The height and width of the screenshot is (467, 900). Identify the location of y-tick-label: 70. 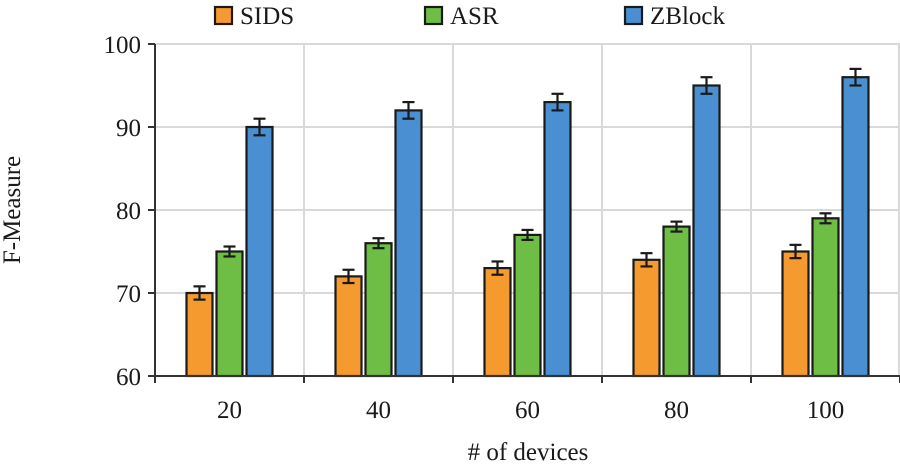
(128, 294).